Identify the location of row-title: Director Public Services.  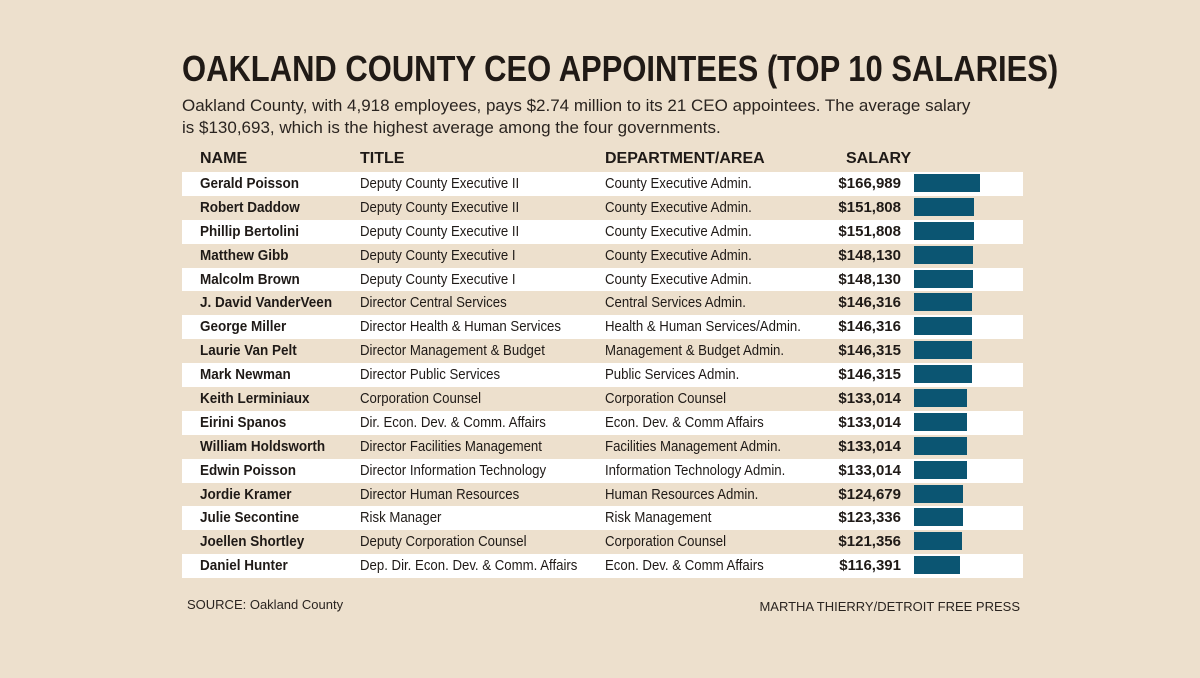
(430, 375).